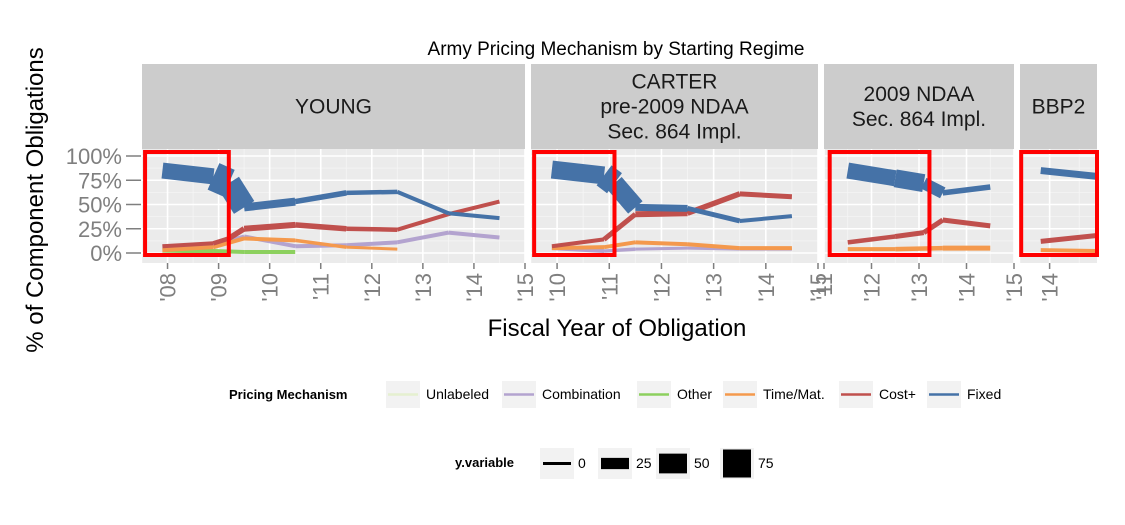  Describe the element at coordinates (106, 253) in the screenshot. I see `y-tick-label: 0%` at that location.